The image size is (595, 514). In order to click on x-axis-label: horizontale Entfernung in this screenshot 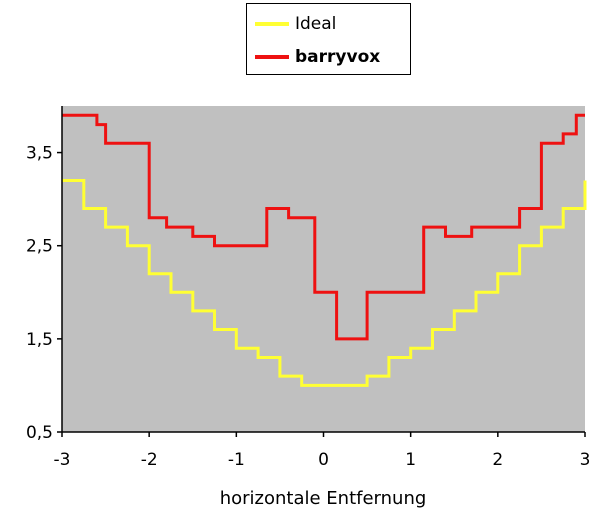, I will do `click(323, 498)`.